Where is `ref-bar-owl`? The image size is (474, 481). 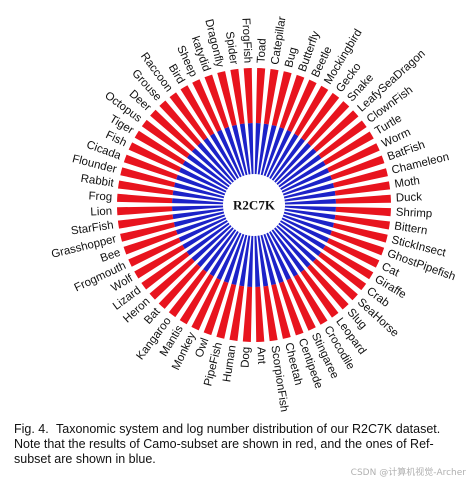 ref-bar-owl is located at coordinates (234, 258).